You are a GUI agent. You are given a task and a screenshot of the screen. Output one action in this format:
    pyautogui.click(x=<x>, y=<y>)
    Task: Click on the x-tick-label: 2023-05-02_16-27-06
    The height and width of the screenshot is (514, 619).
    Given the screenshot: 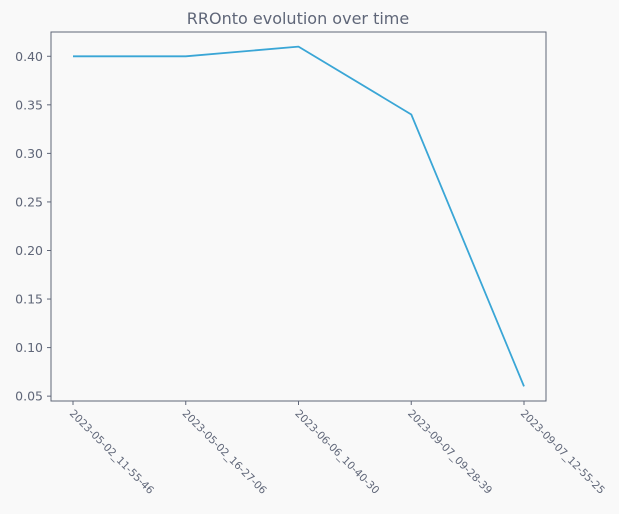 What is the action you would take?
    pyautogui.click(x=224, y=452)
    